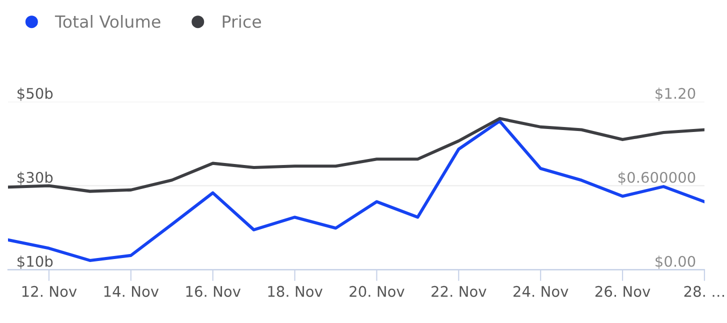 This screenshot has width=727, height=323. What do you see at coordinates (295, 291) in the screenshot?
I see `x-tick-label: 18. Nov` at bounding box center [295, 291].